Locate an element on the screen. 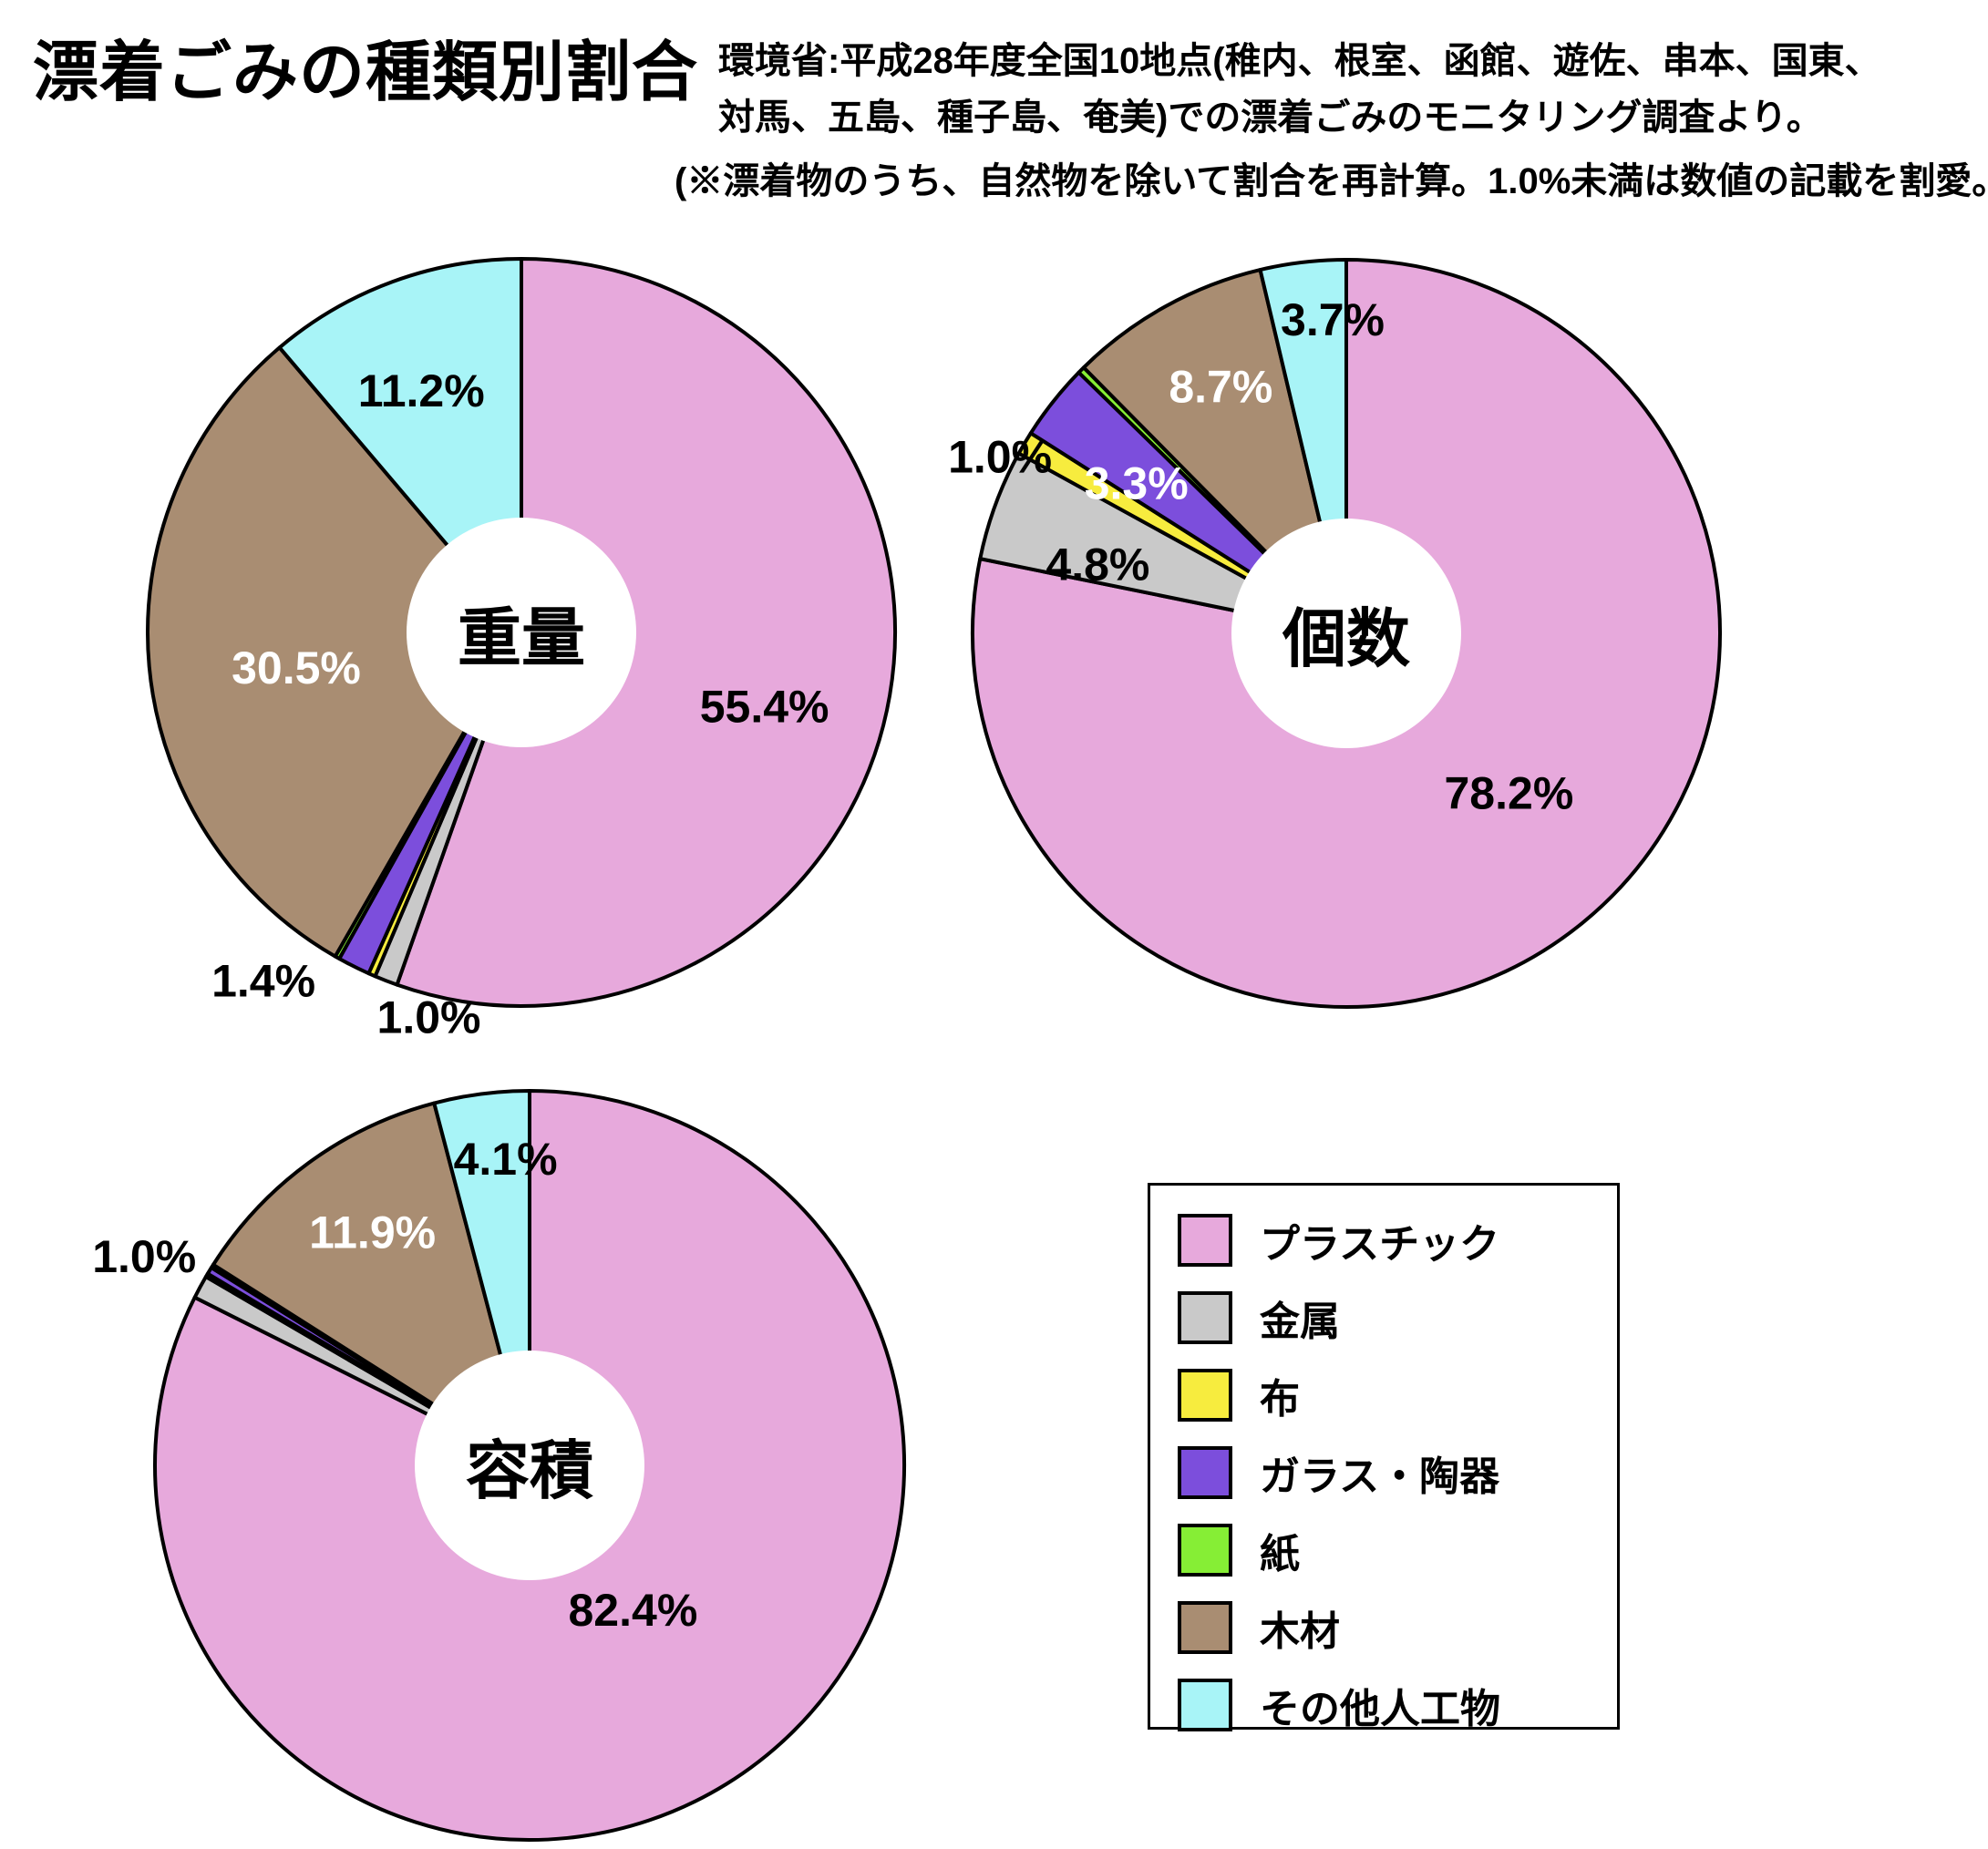 This screenshot has width=1988, height=1849. slice-label-glass-ceramic: 1.4% is located at coordinates (263, 980).